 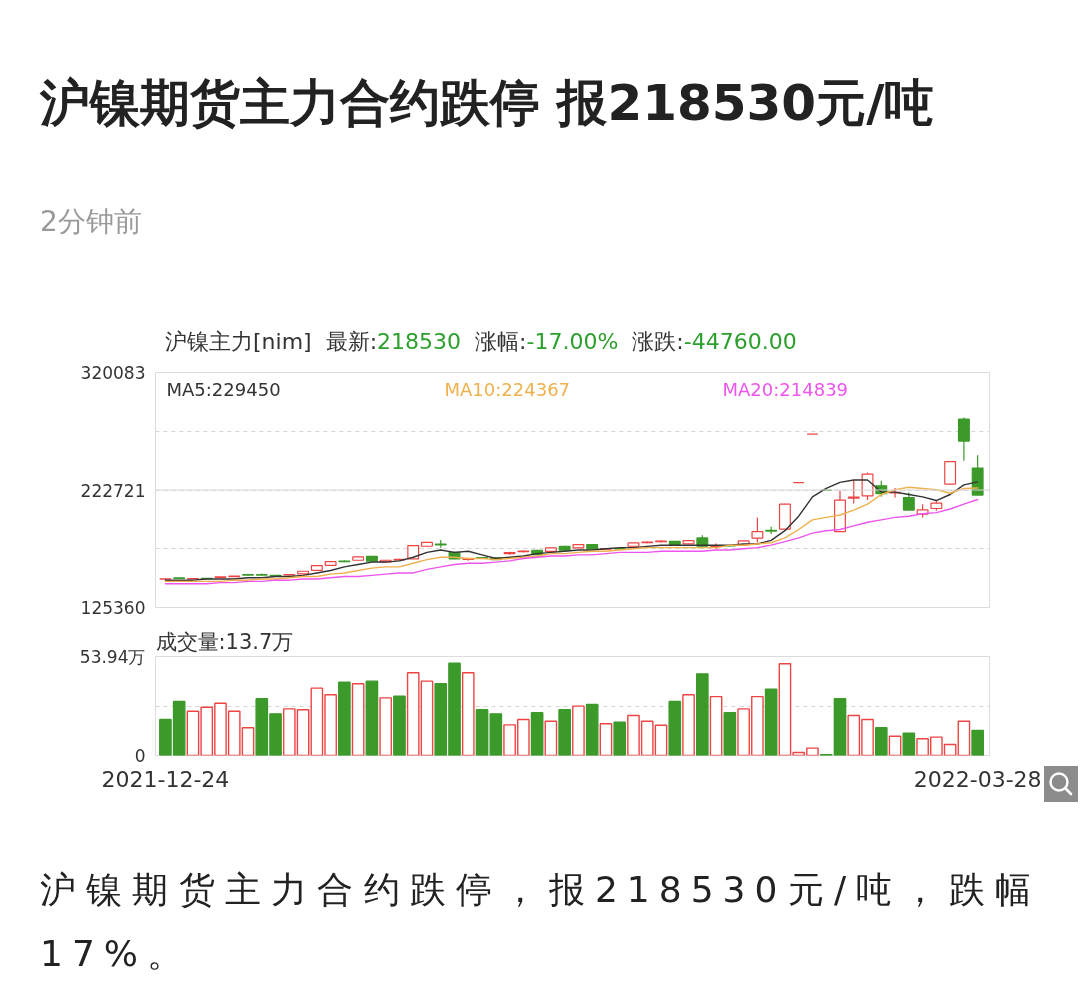 I want to click on y-tick-label: 53.94万, so click(x=112, y=656).